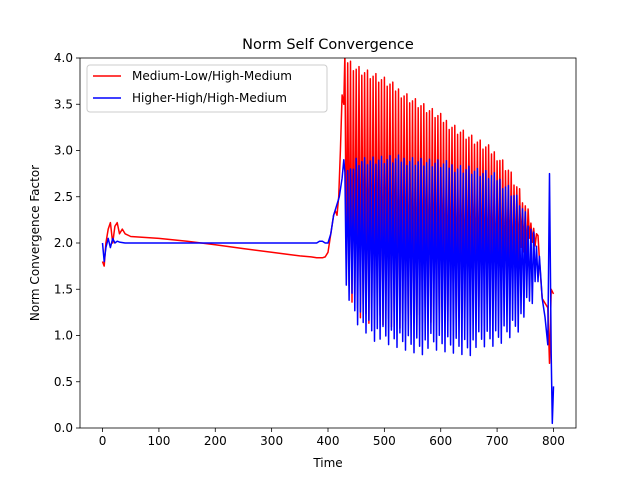  I want to click on x-tick-label: 100, so click(158, 441).